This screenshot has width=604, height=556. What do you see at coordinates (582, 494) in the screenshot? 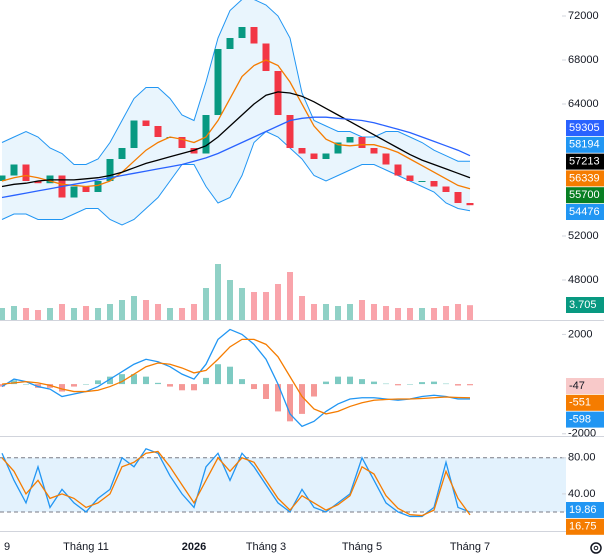
I see `y-tick-label: 40.00` at bounding box center [582, 494].